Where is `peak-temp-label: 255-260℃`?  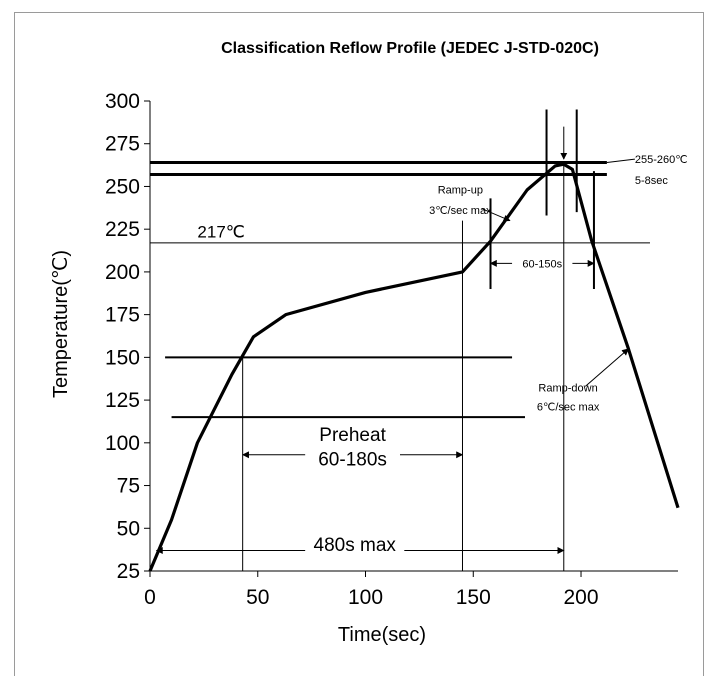
peak-temp-label: 255-260℃ is located at coordinates (661, 160).